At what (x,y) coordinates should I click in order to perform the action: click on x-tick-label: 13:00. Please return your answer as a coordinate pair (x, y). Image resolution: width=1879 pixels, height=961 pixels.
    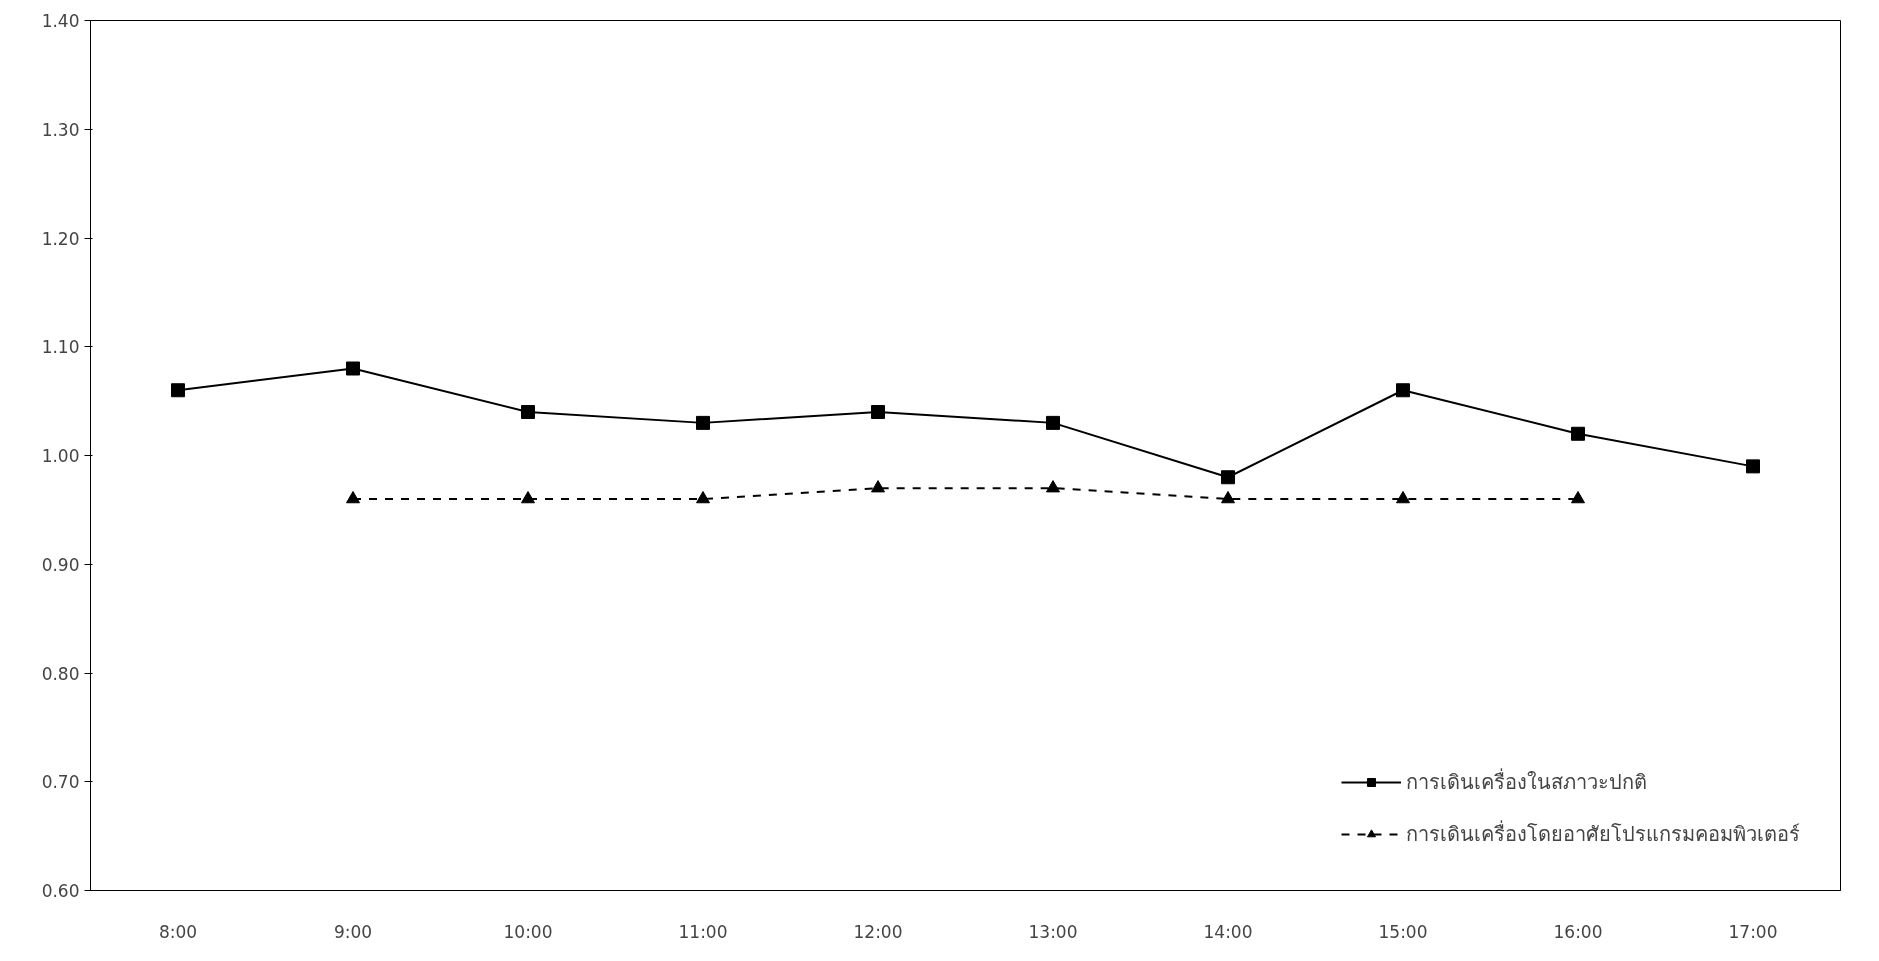
    Looking at the image, I should click on (1053, 931).